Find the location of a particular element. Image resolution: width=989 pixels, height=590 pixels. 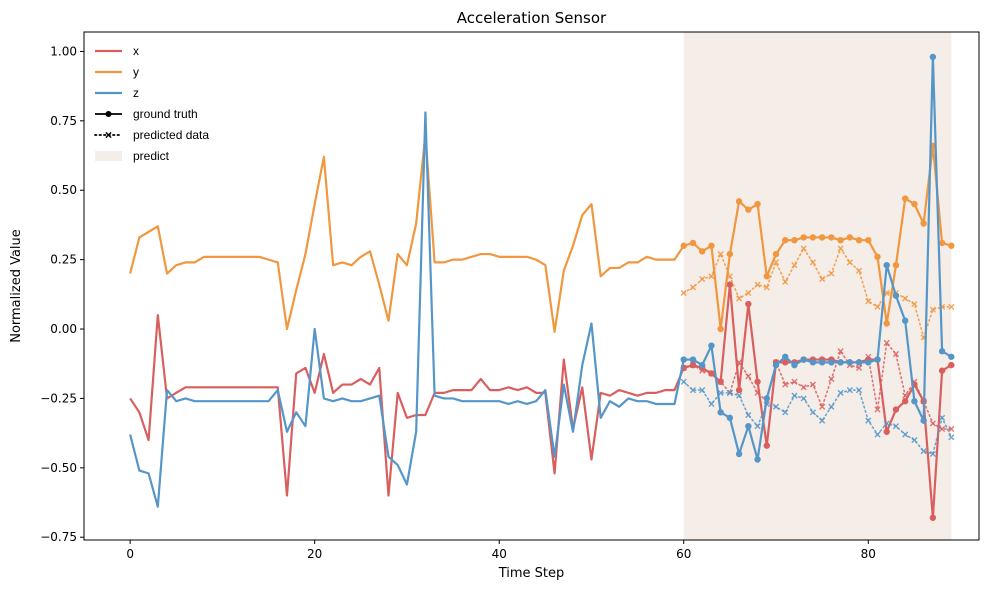

legend-item: ground truth is located at coordinates (146, 114).